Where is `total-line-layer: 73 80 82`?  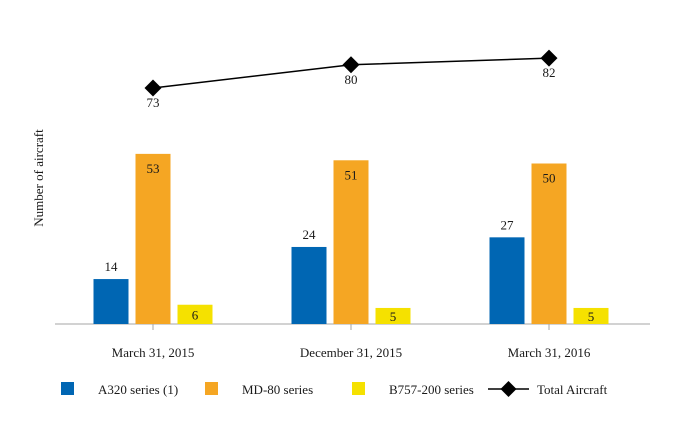 total-line-layer: 73 80 82 is located at coordinates (351, 79).